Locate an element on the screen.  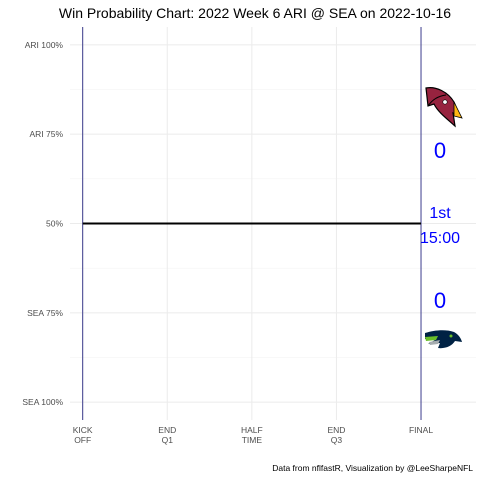
game-quarter: 1st is located at coordinates (440, 213).